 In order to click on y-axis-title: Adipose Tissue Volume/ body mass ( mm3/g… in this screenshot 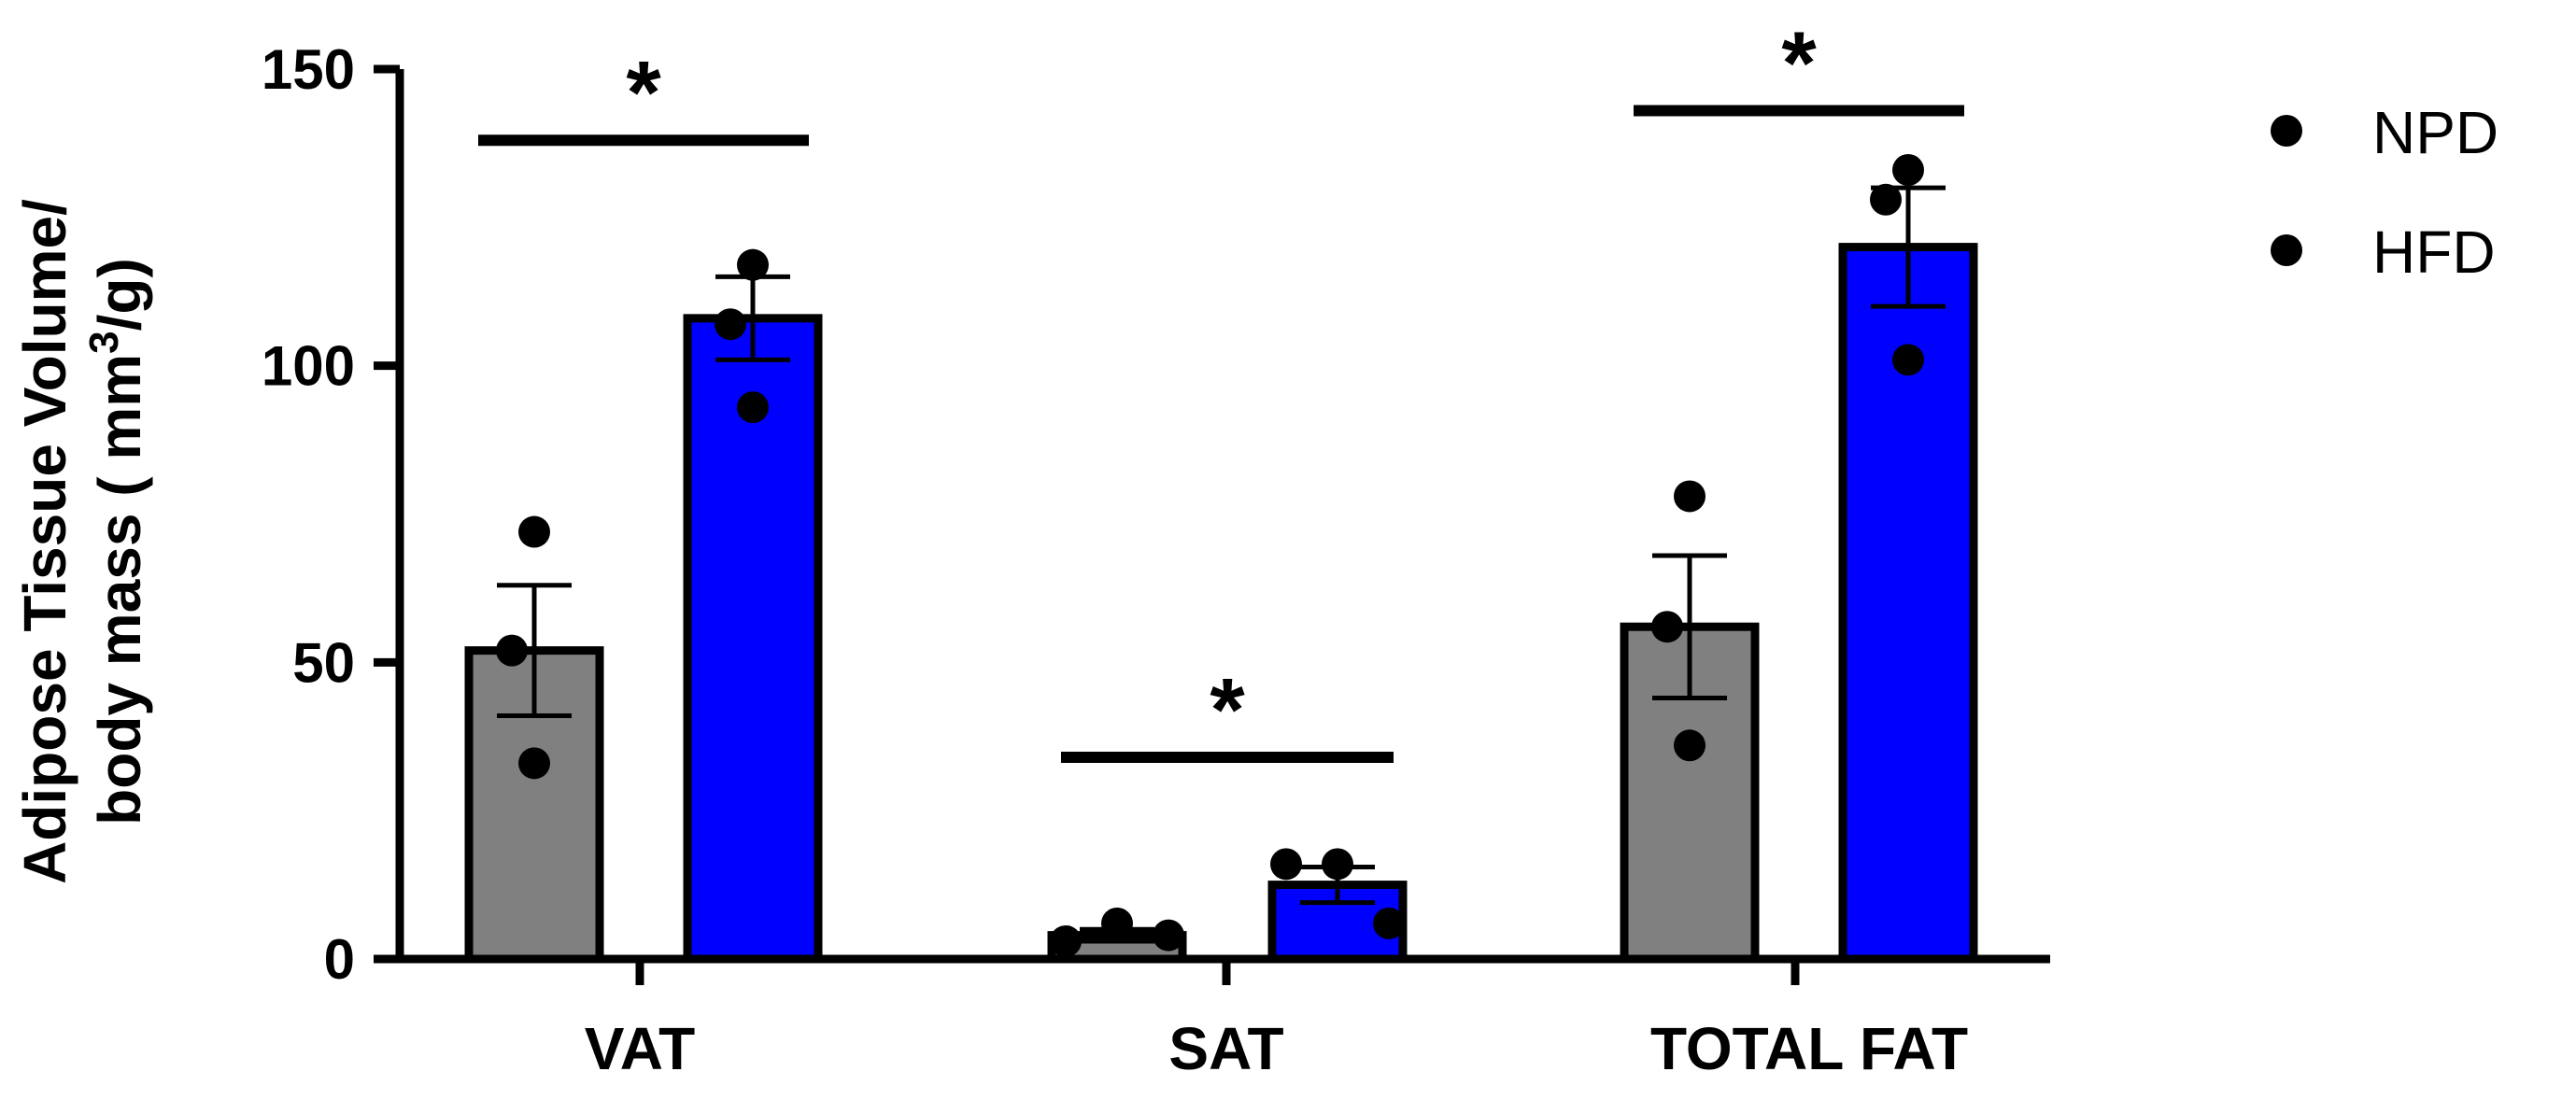, I will do `click(82, 541)`.